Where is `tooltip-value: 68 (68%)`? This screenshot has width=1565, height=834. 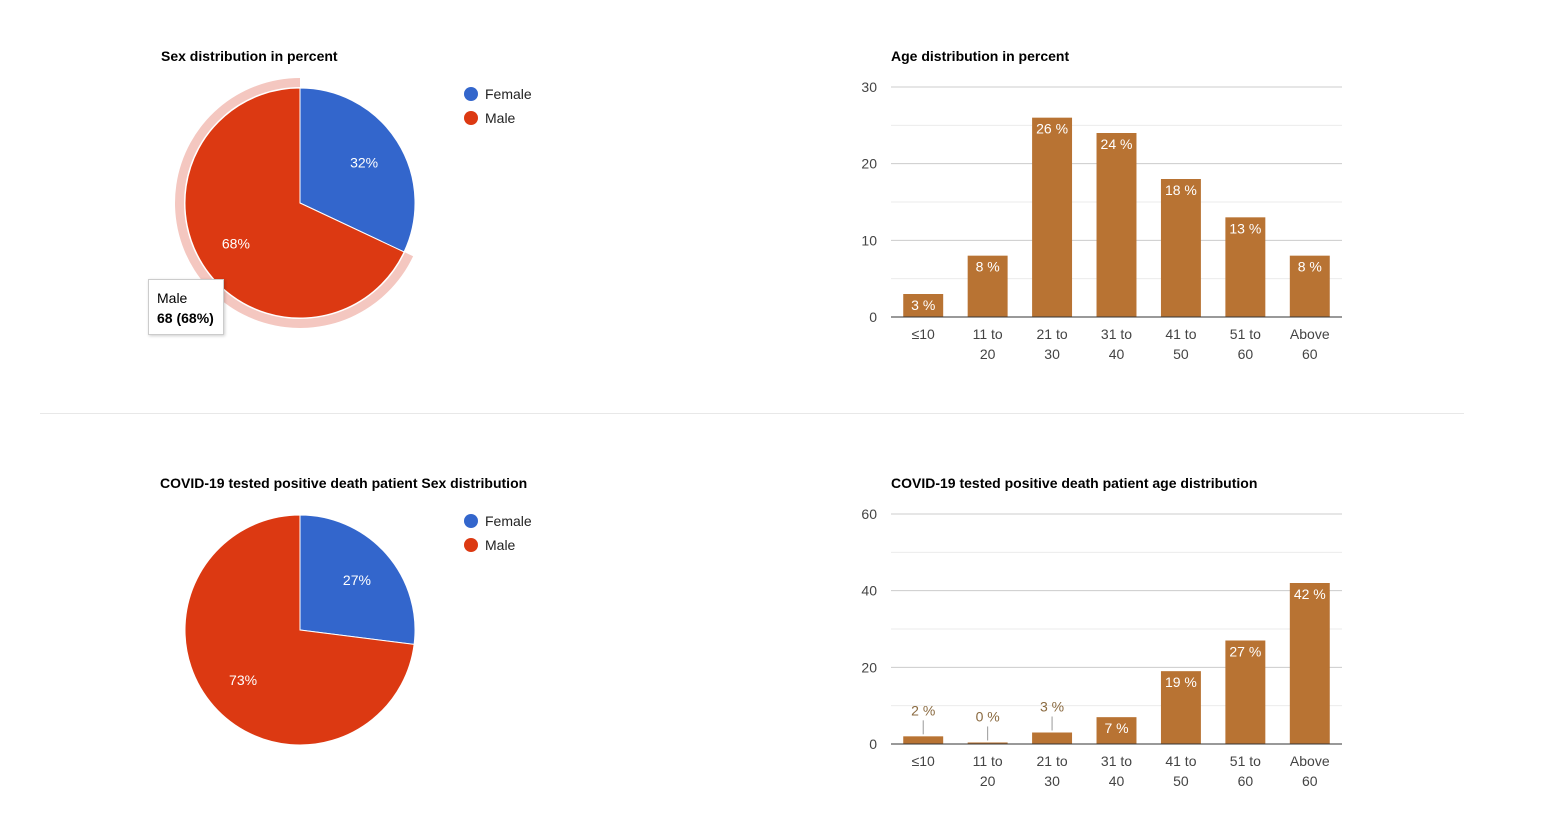
tooltip-value: 68 (68%) is located at coordinates (185, 318).